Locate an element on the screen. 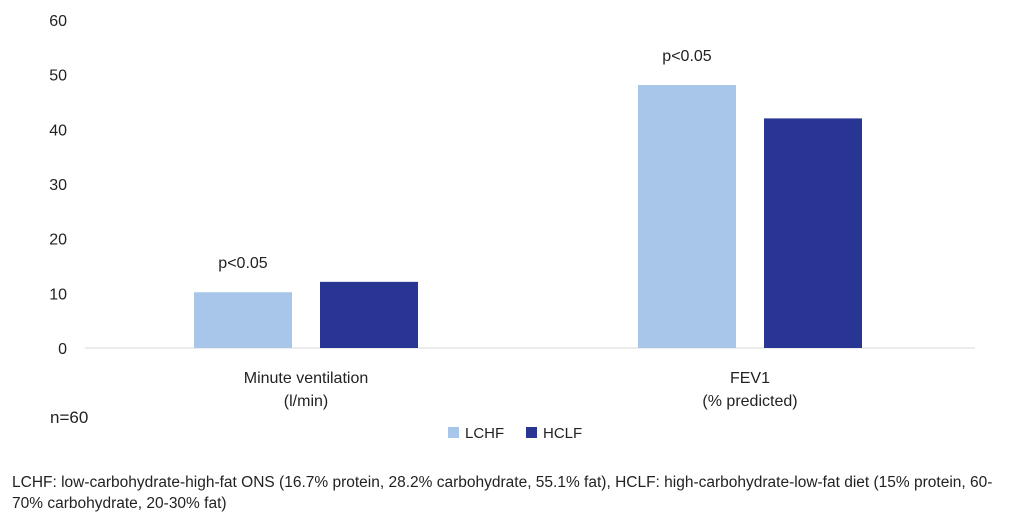 The height and width of the screenshot is (528, 1024). legend-swatch-hclf is located at coordinates (531, 432).